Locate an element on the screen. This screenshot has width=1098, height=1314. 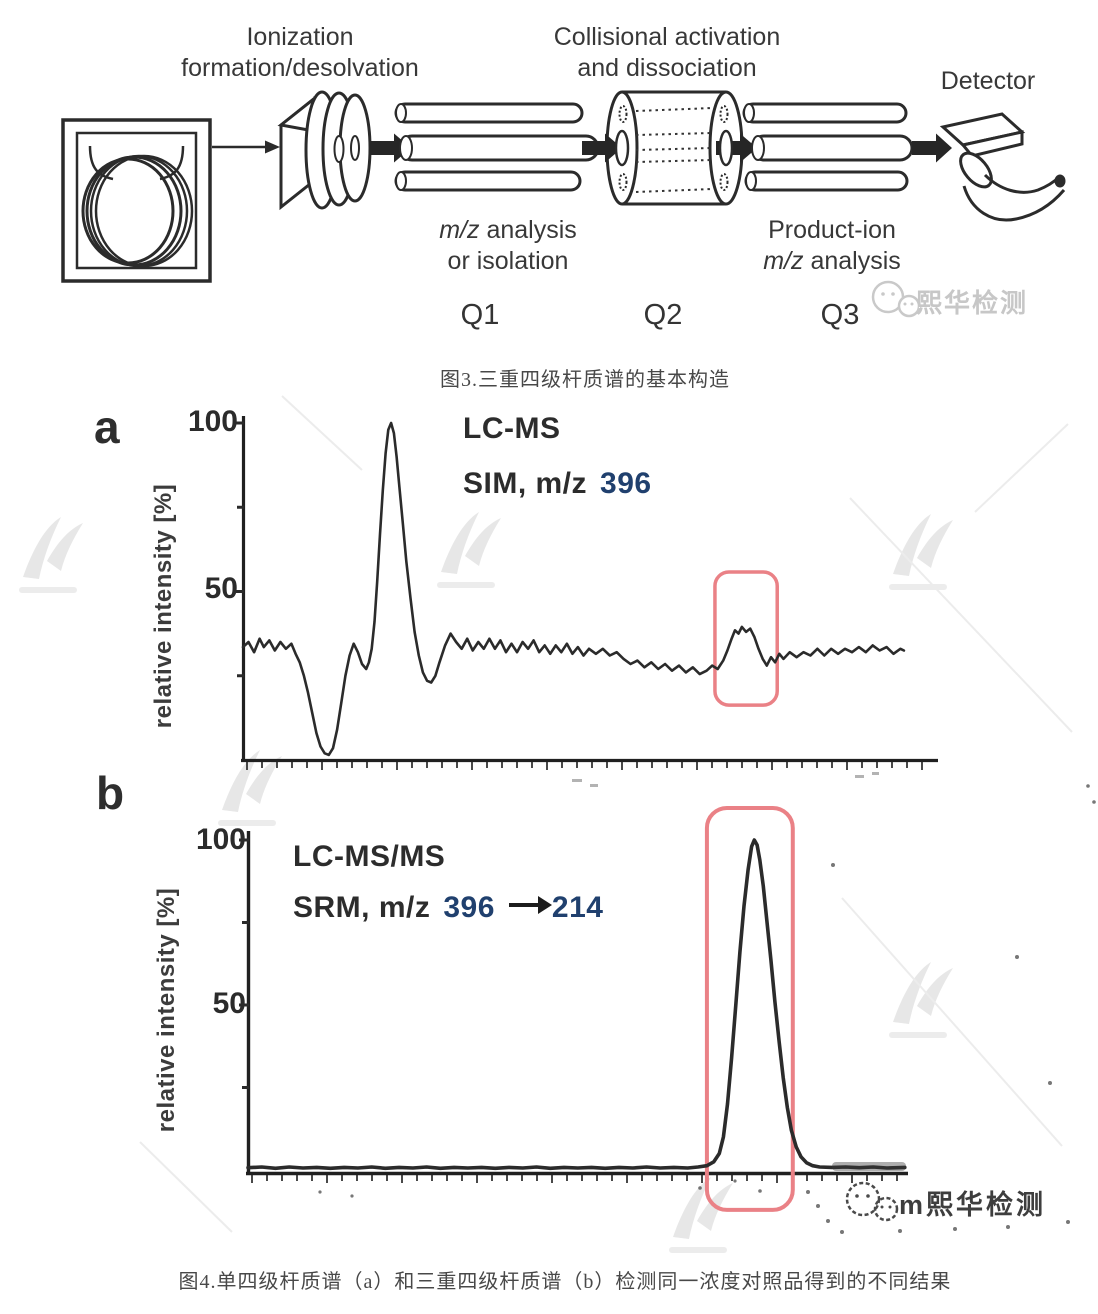
chart-a-annotation-2-prefix: SIM, m/z is located at coordinates (525, 483).